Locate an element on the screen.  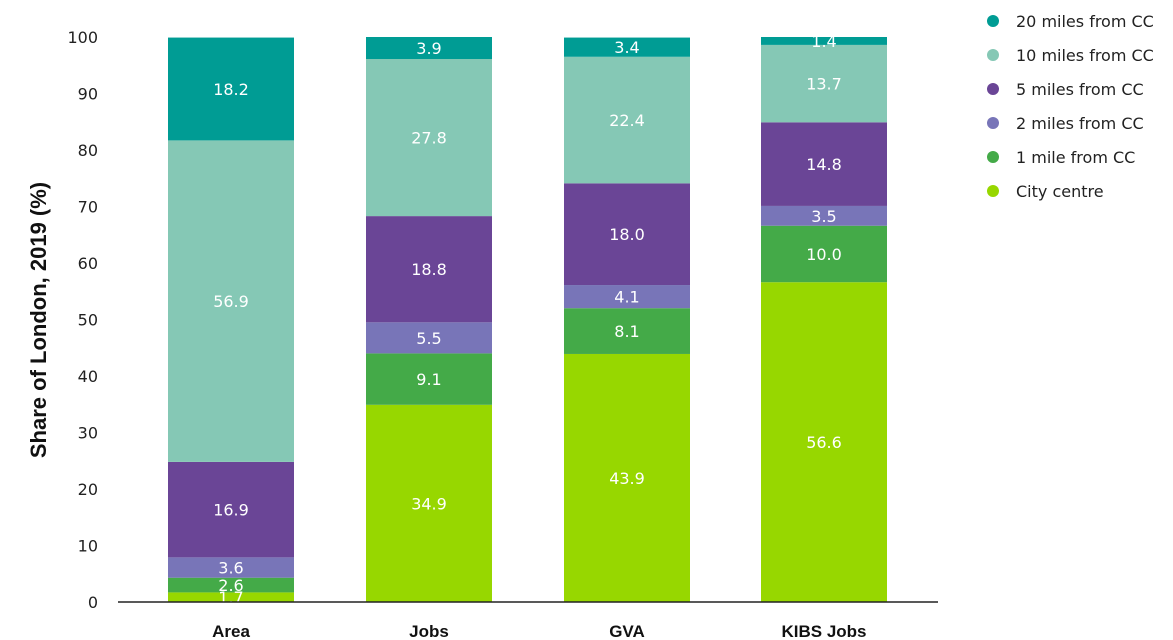
y-tick-label: 0 is located at coordinates (93, 602).